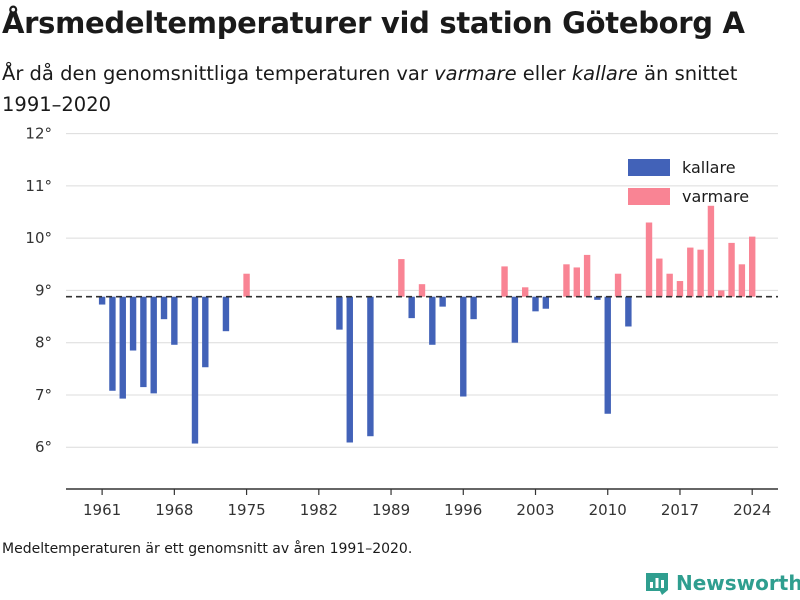 The height and width of the screenshot is (600, 800). What do you see at coordinates (657, 584) in the screenshot?
I see `newsworthy-logo-icon` at bounding box center [657, 584].